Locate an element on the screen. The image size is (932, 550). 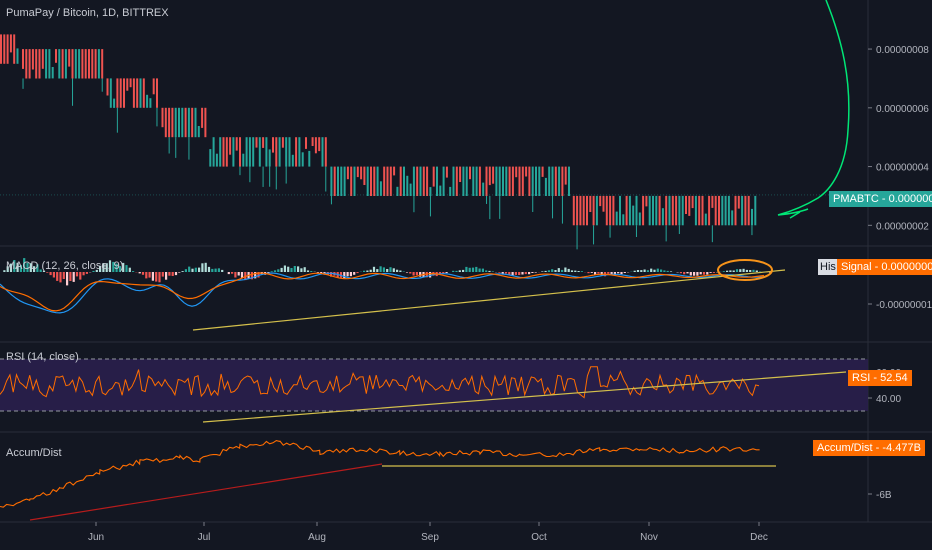
price-badge: PMABTC - 0.00000003 is located at coordinates (880, 199).